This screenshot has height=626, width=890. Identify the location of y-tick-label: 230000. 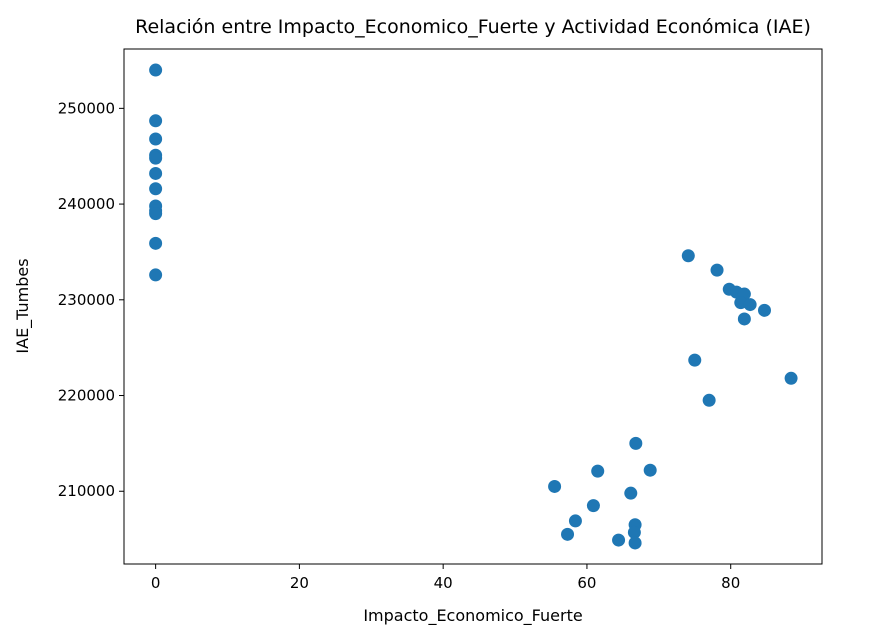
(86, 300).